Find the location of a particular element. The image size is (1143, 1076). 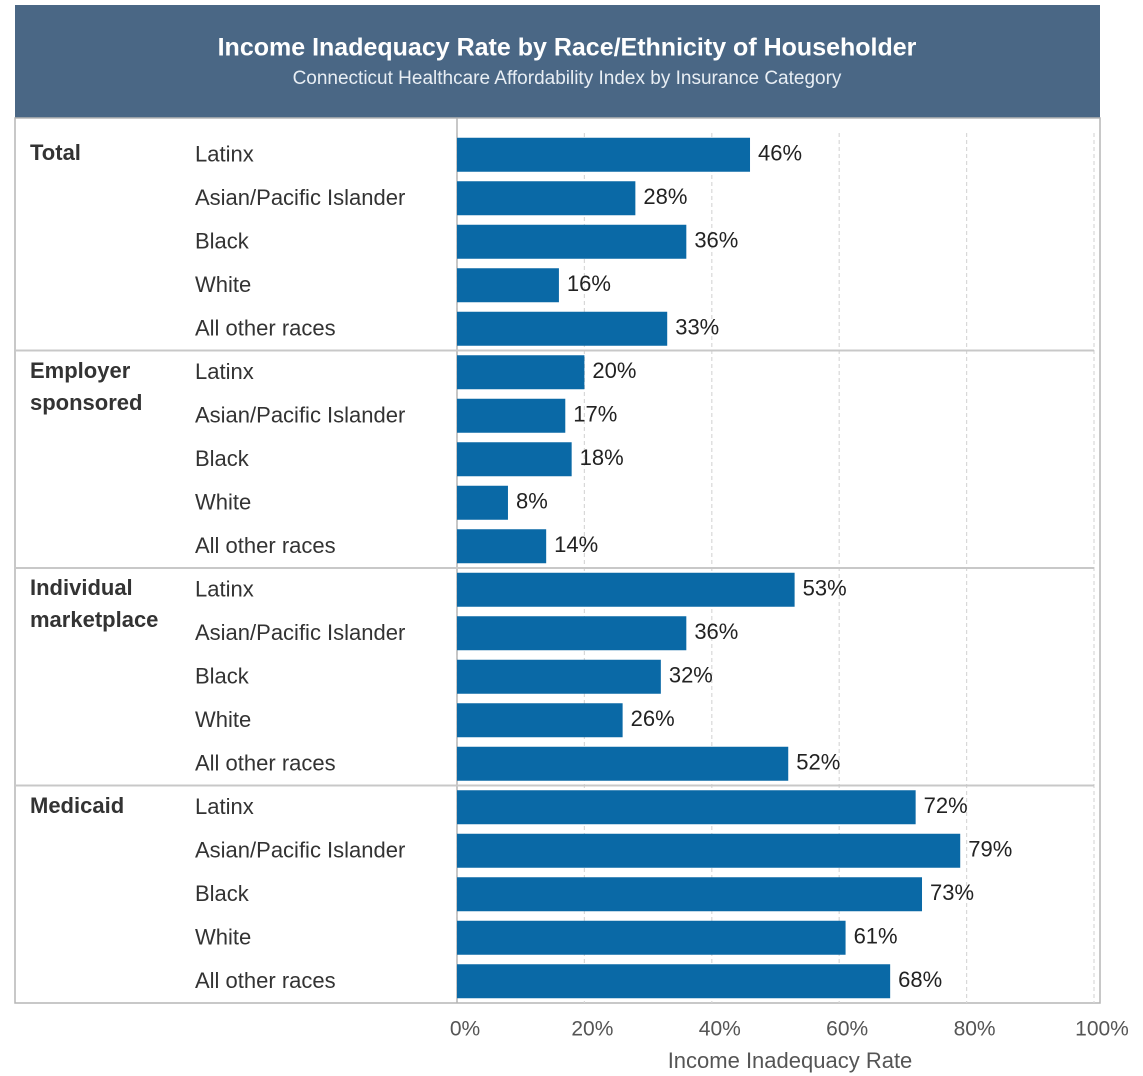

value-label: 53% is located at coordinates (825, 588).